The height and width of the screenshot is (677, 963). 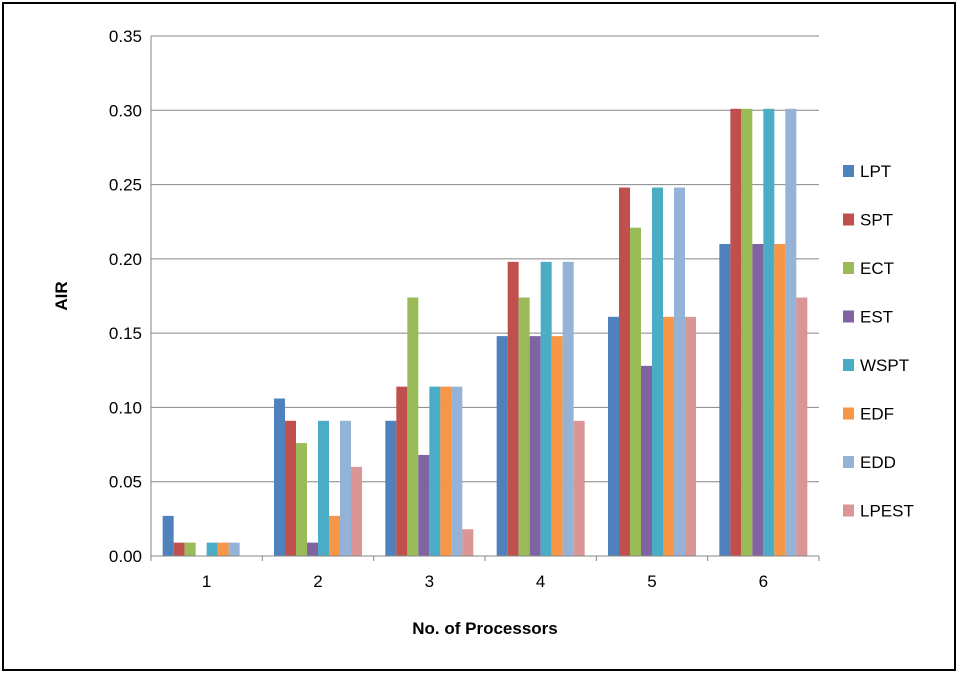 I want to click on x-tick-label: 4, so click(x=540, y=581).